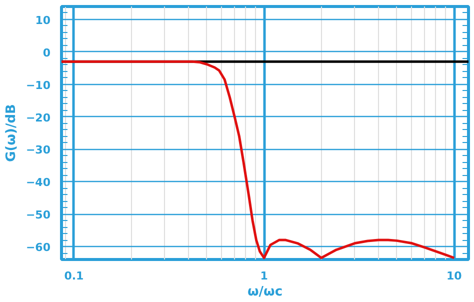  What do you see at coordinates (38, 247) in the screenshot?
I see `y-tick-label: −60` at bounding box center [38, 247].